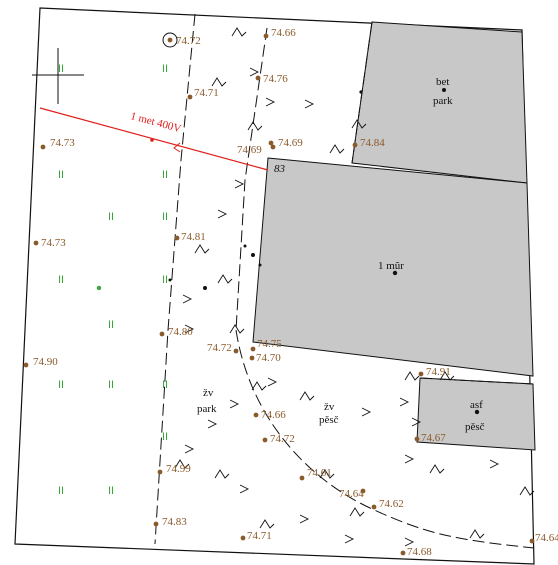  I want to click on height-label: 74.91, so click(438, 372).